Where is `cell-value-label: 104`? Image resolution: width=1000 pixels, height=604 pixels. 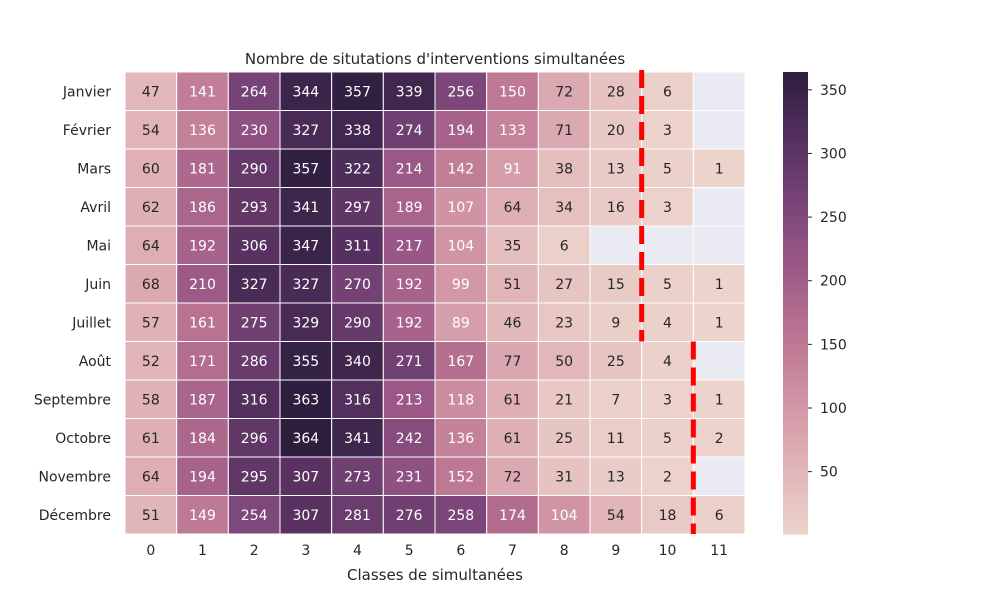
cell-value-label: 104 is located at coordinates (460, 246).